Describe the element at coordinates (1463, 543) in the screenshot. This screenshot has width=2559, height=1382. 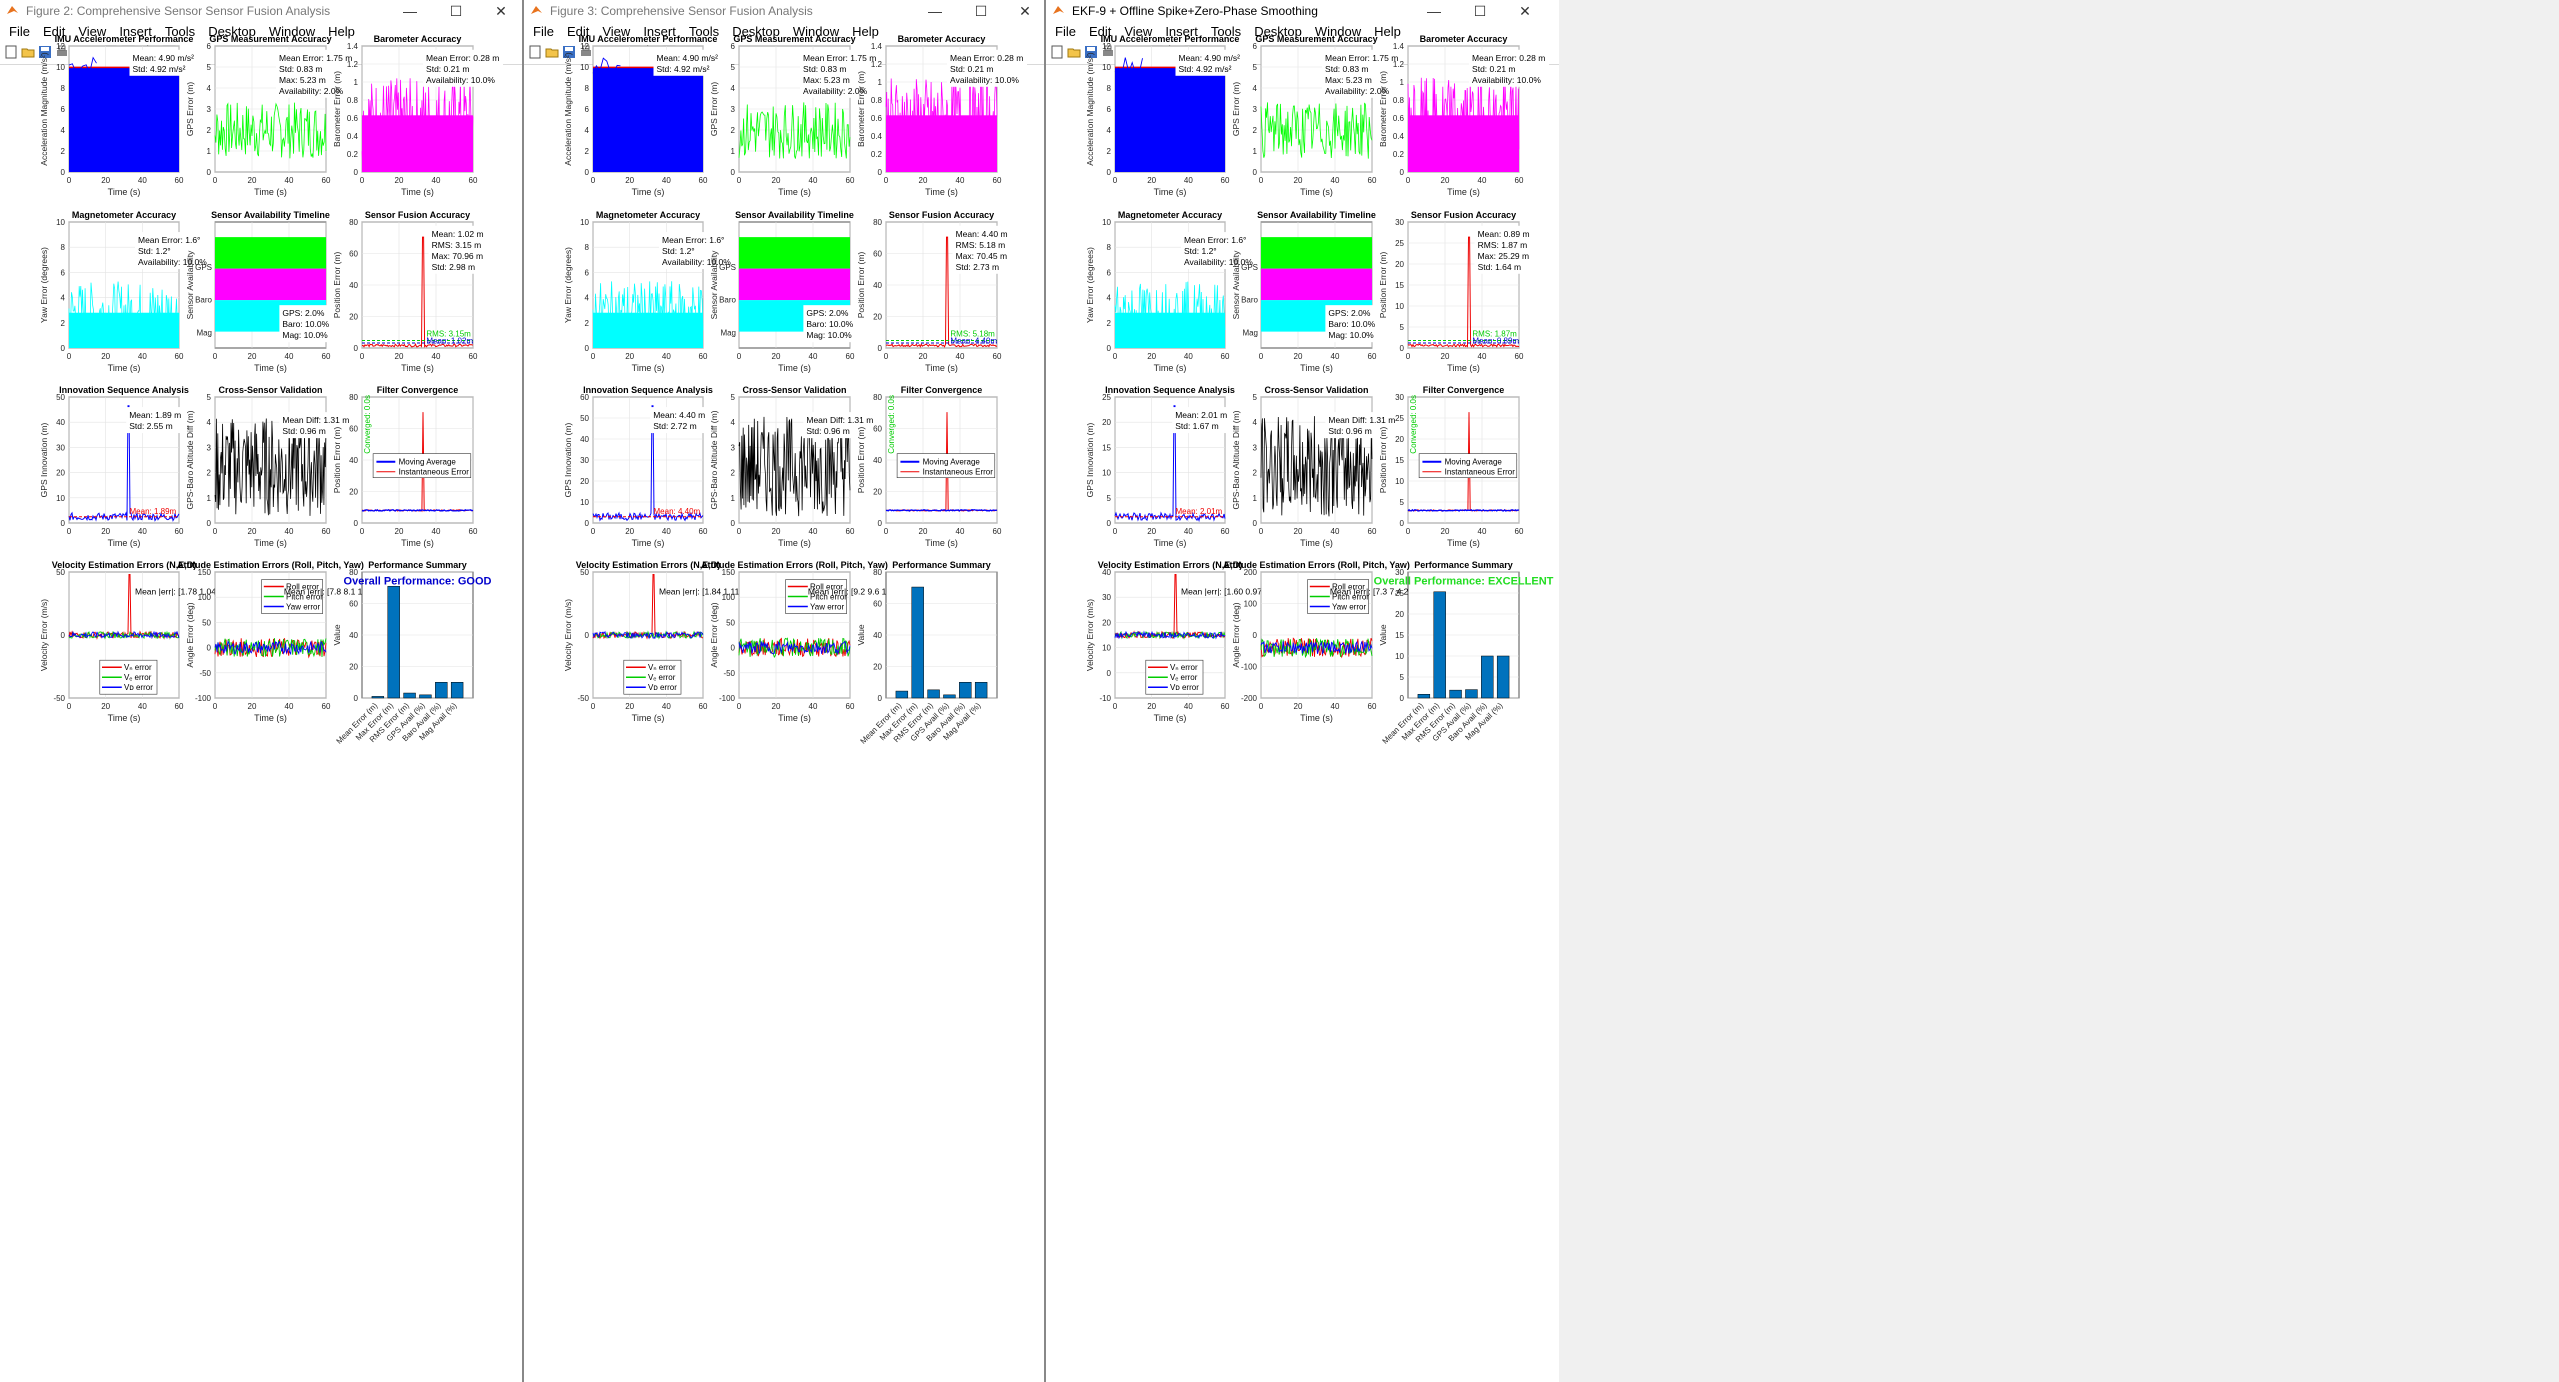
I see `x-axis-label: Time (s)` at that location.